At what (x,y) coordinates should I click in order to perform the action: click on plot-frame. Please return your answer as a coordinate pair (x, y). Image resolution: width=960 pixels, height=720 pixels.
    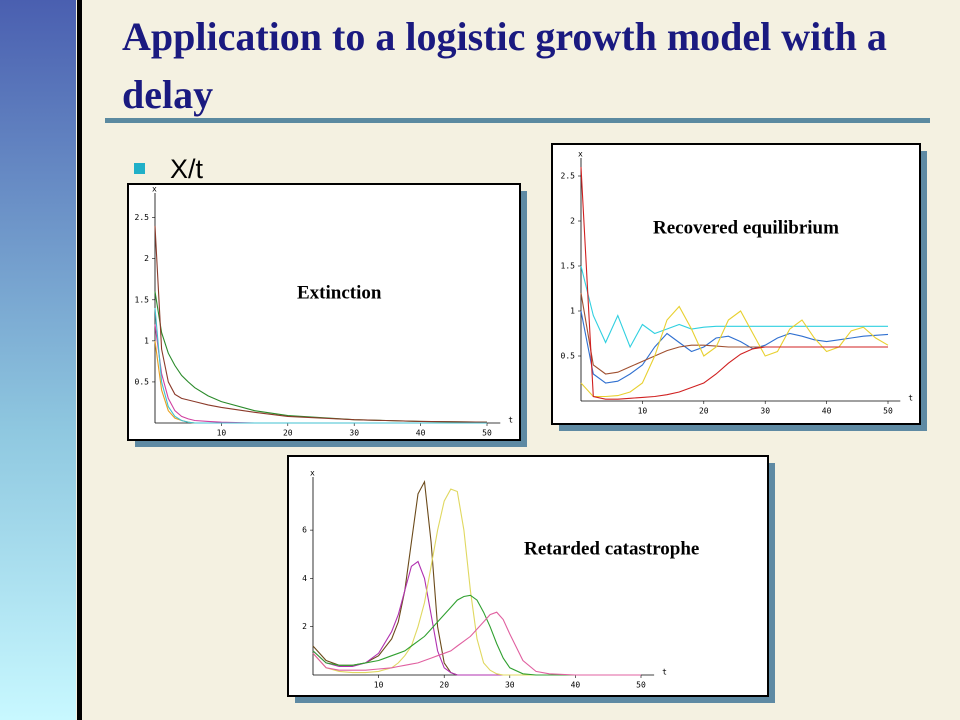
    Looking at the image, I should click on (324, 312).